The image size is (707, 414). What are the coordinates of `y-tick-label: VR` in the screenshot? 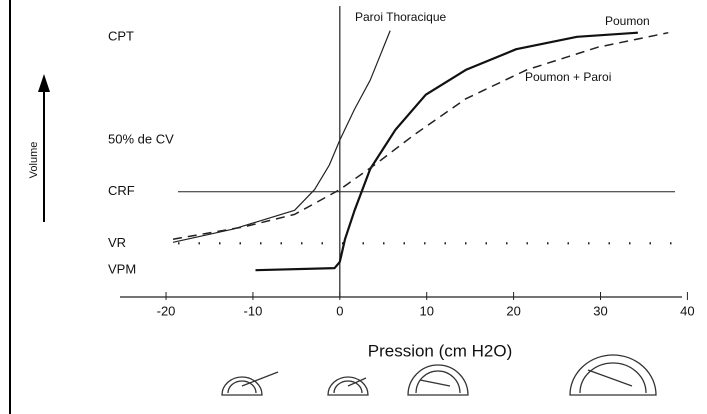 It's located at (117, 242).